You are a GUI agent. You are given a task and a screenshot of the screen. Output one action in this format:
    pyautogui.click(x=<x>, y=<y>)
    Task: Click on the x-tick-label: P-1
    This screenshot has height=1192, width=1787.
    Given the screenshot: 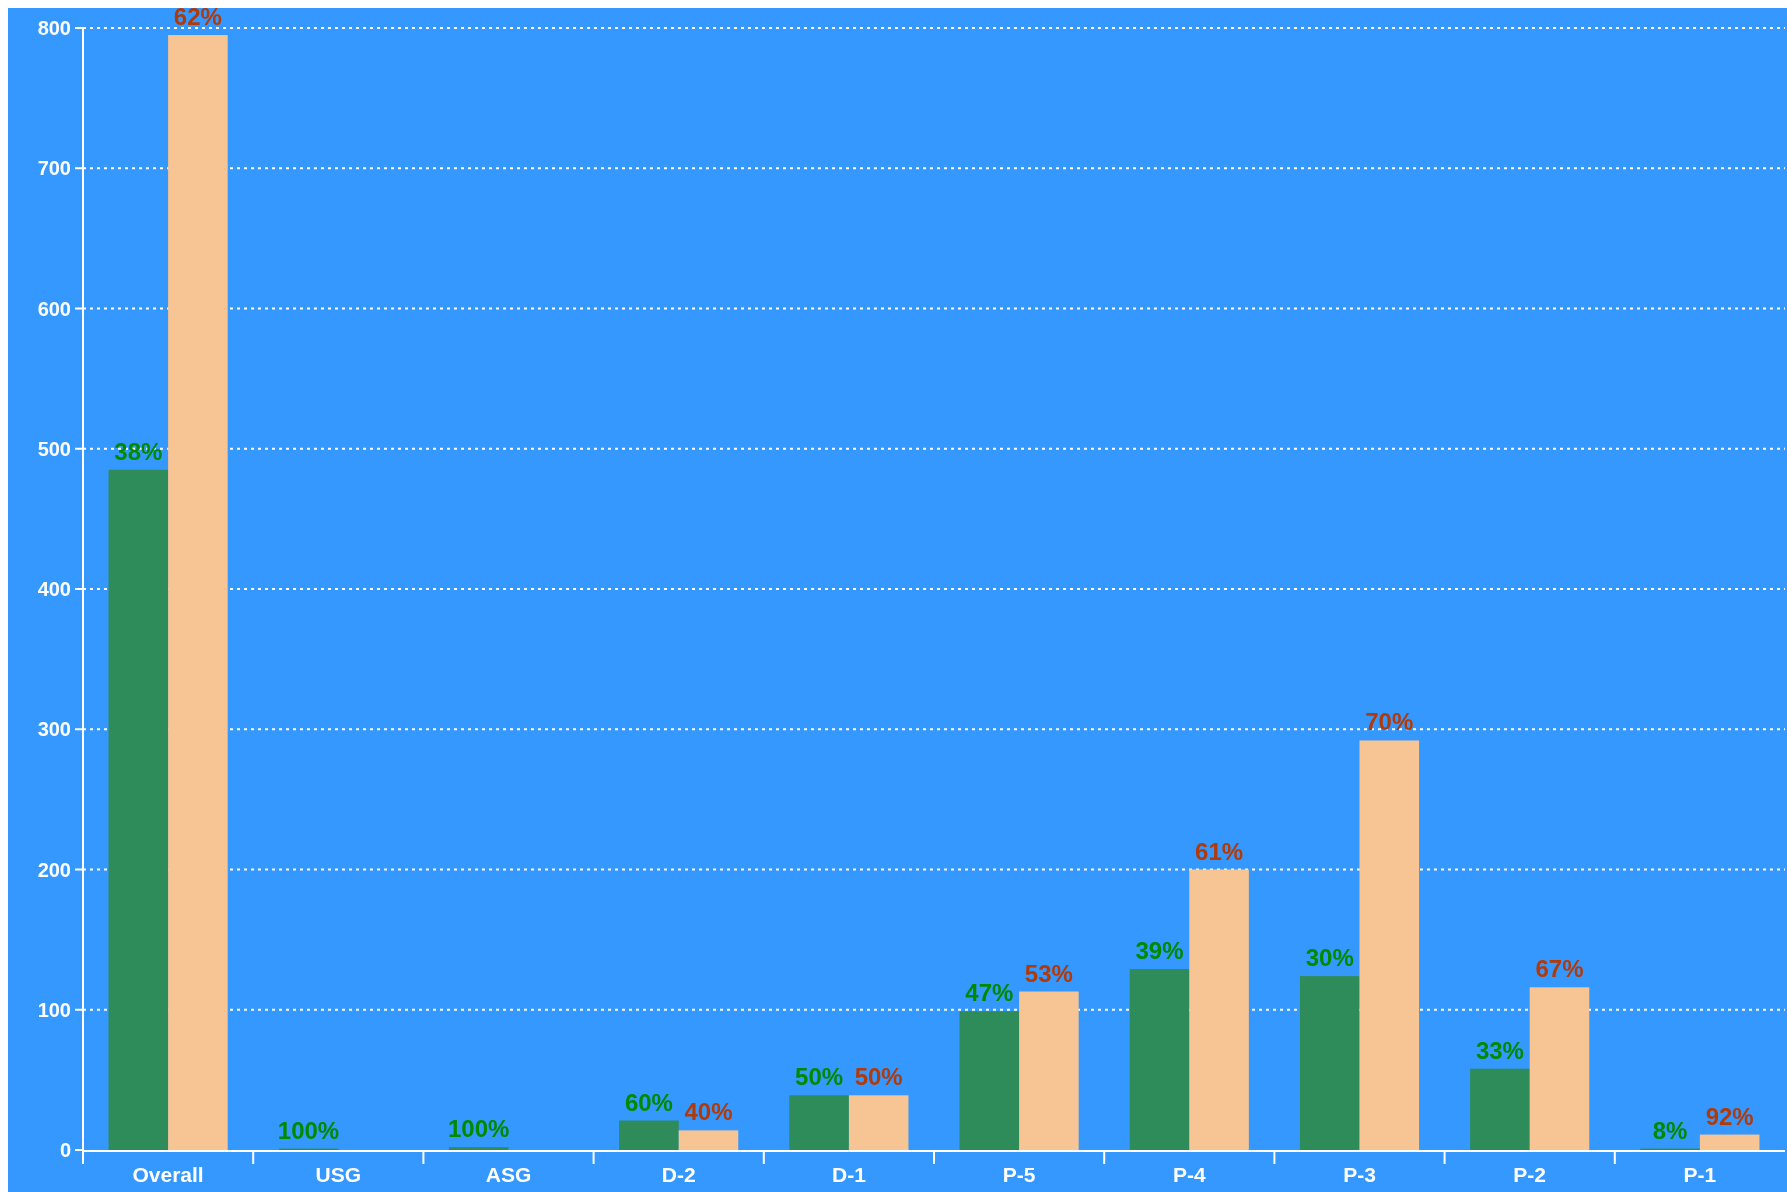 What is the action you would take?
    pyautogui.click(x=1700, y=1174)
    